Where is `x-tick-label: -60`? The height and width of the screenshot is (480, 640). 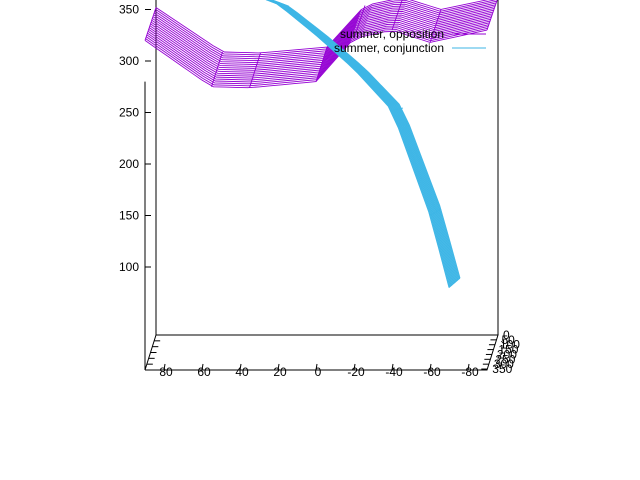 x-tick-label: -60 is located at coordinates (432, 372).